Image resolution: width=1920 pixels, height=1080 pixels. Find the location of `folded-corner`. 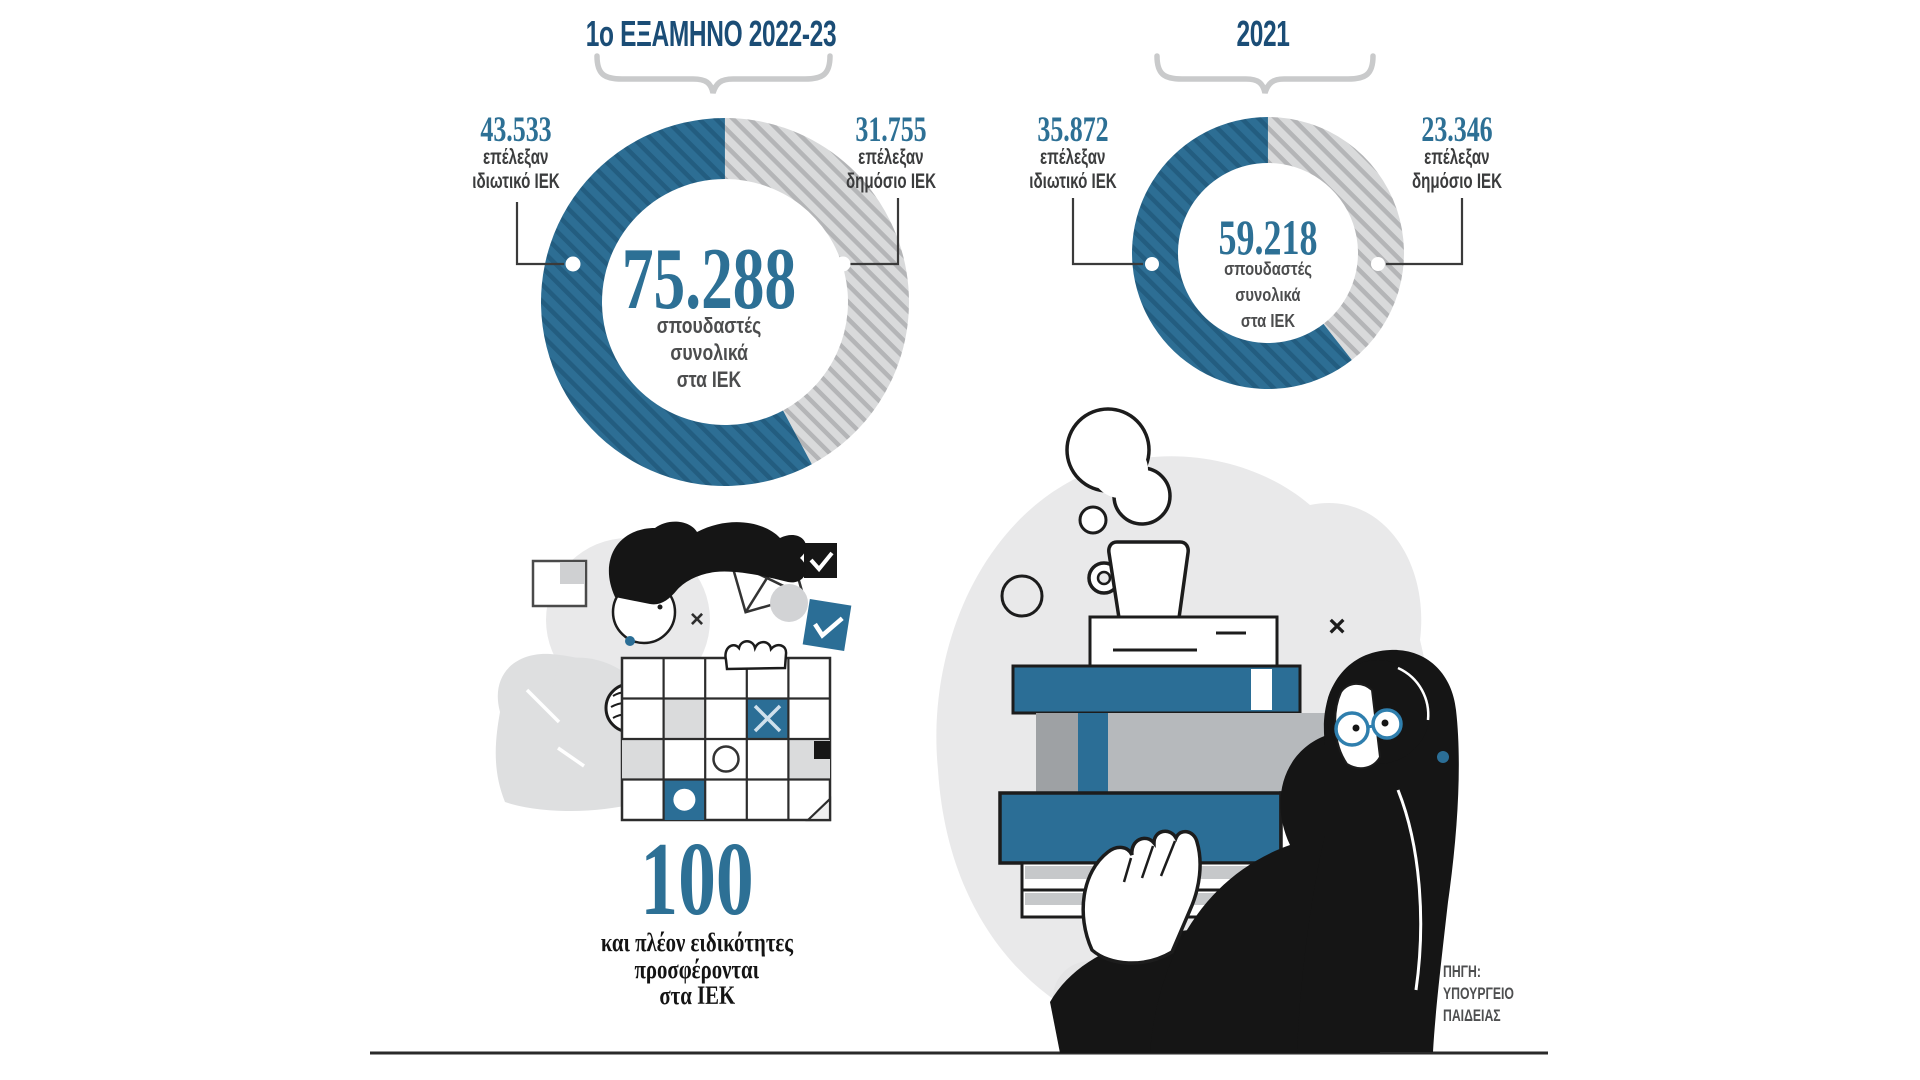

folded-corner is located at coordinates (818, 809).